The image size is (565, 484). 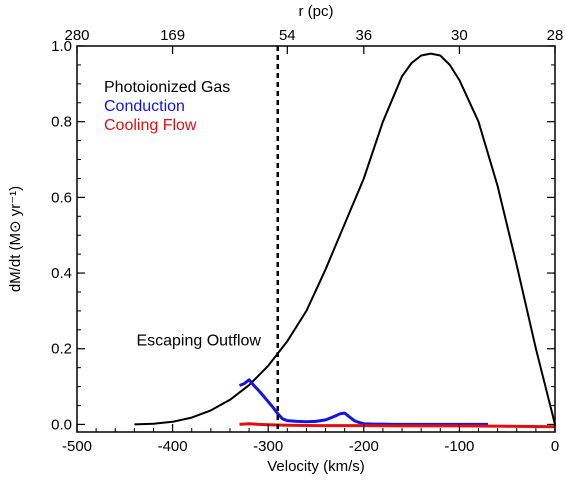 What do you see at coordinates (61, 197) in the screenshot?
I see `y-tick-label: 0.6` at bounding box center [61, 197].